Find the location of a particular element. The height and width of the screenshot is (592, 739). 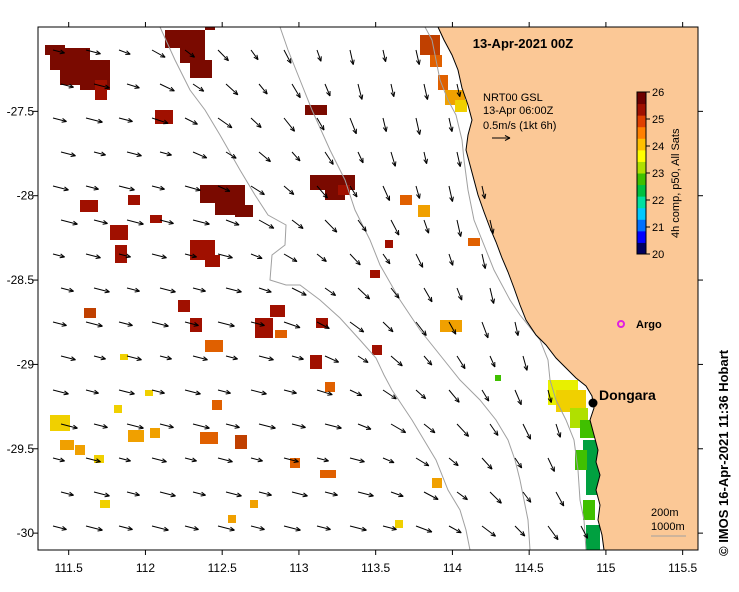

argo-label: Argo is located at coordinates (649, 325).